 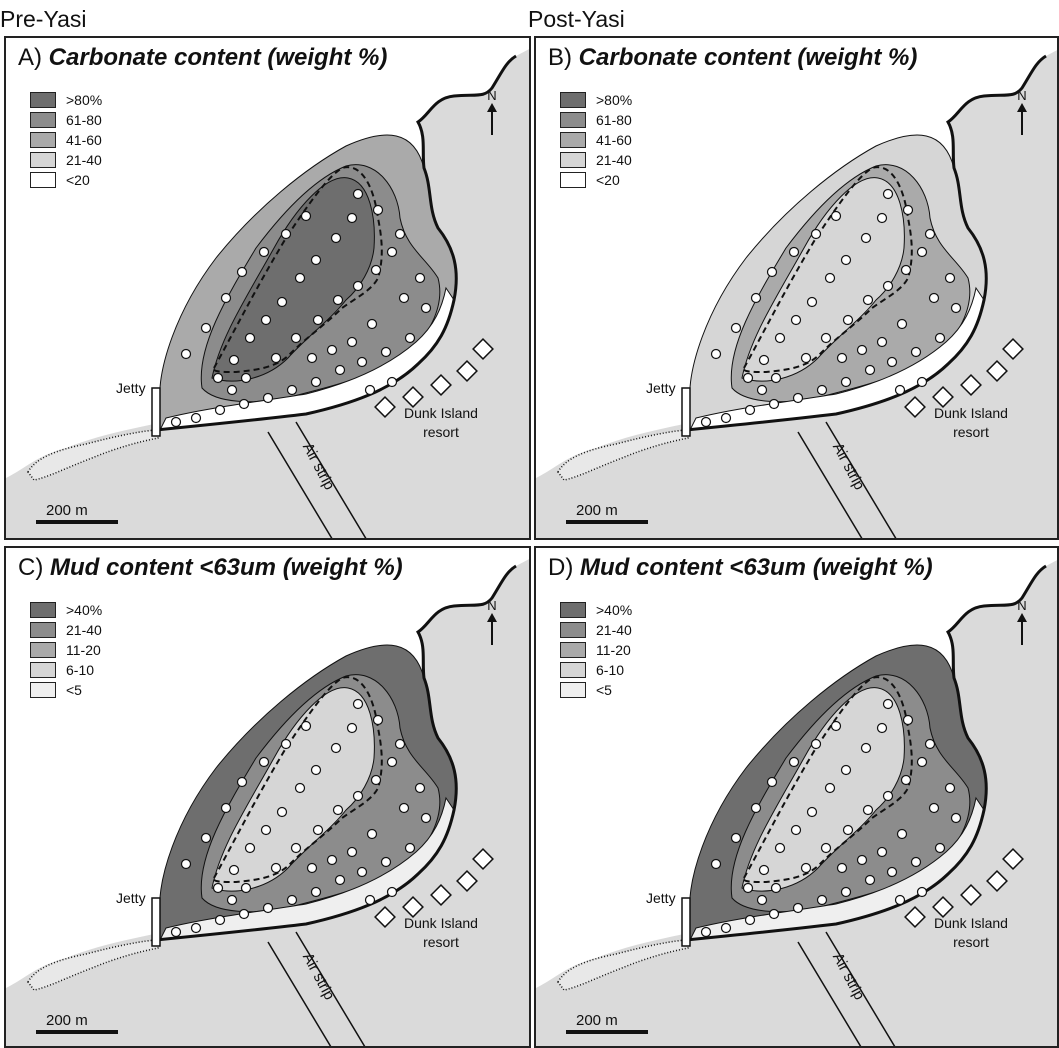 I want to click on legend-item: <20, so click(x=66, y=180).